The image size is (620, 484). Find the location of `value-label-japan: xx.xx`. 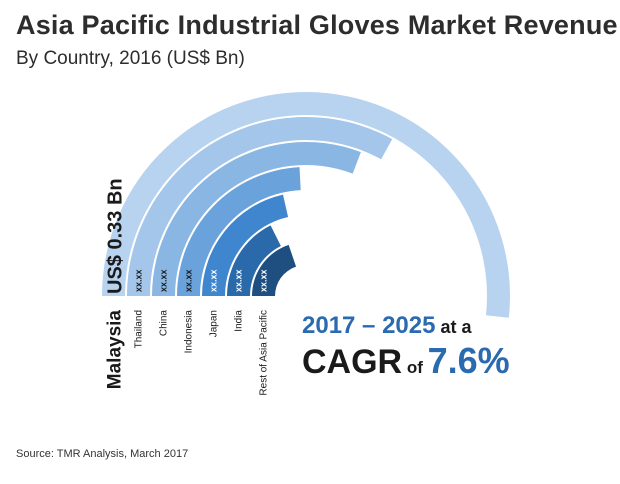

value-label-japan: xx.xx is located at coordinates (214, 280).